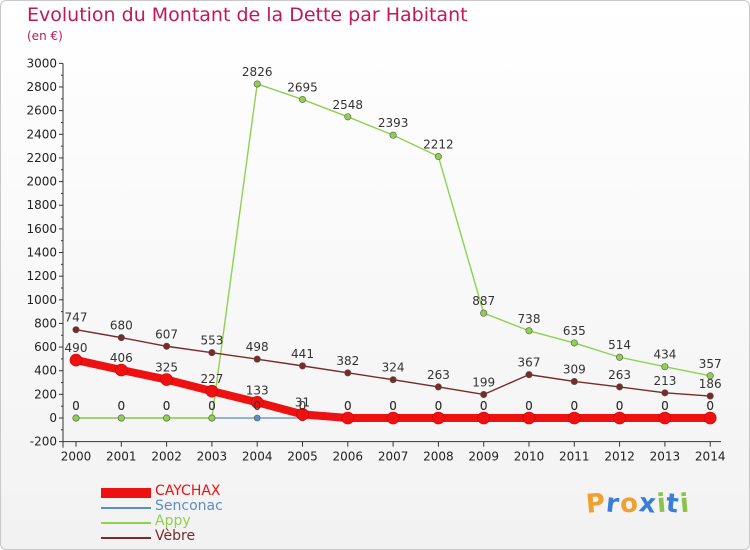  Describe the element at coordinates (45, 323) in the screenshot. I see `y-tick-label: 800` at that location.